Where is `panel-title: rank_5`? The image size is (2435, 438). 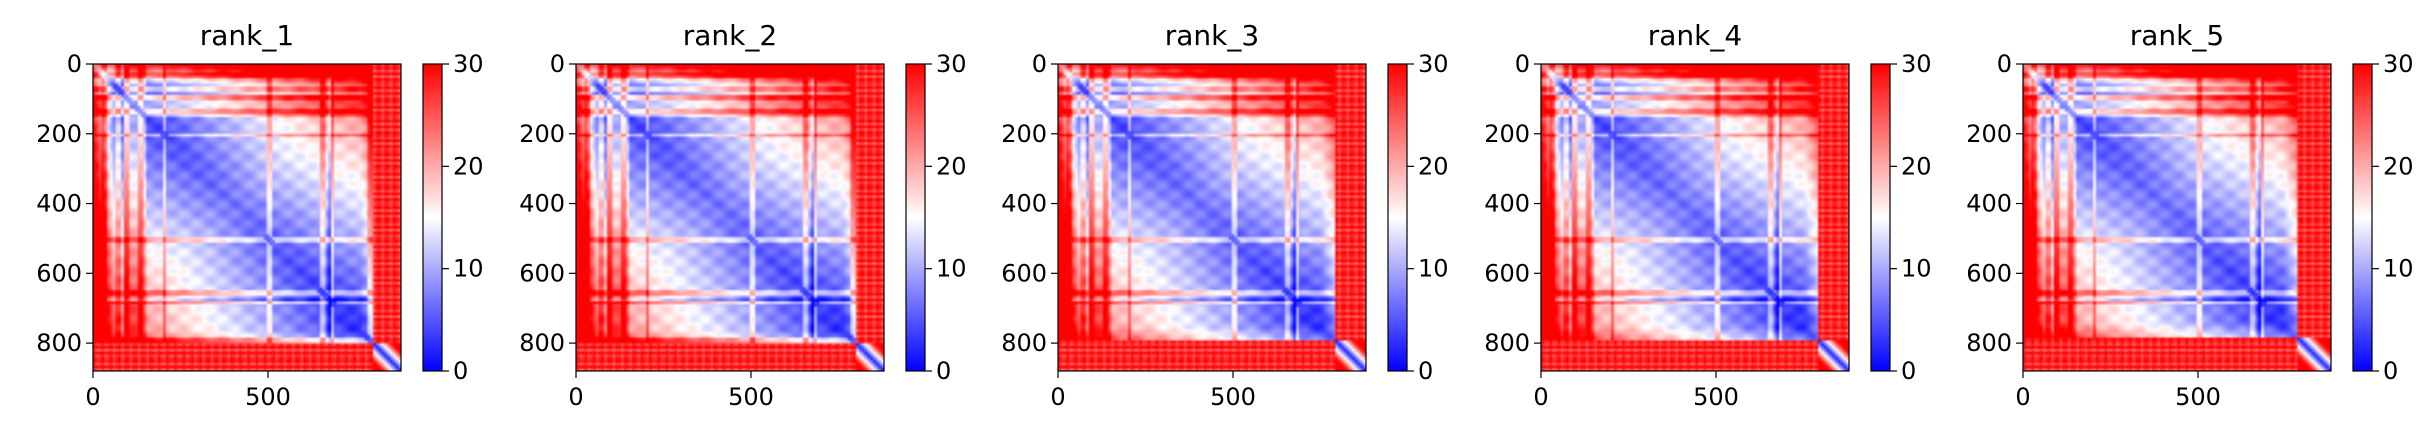
panel-title: rank_5 is located at coordinates (2177, 35).